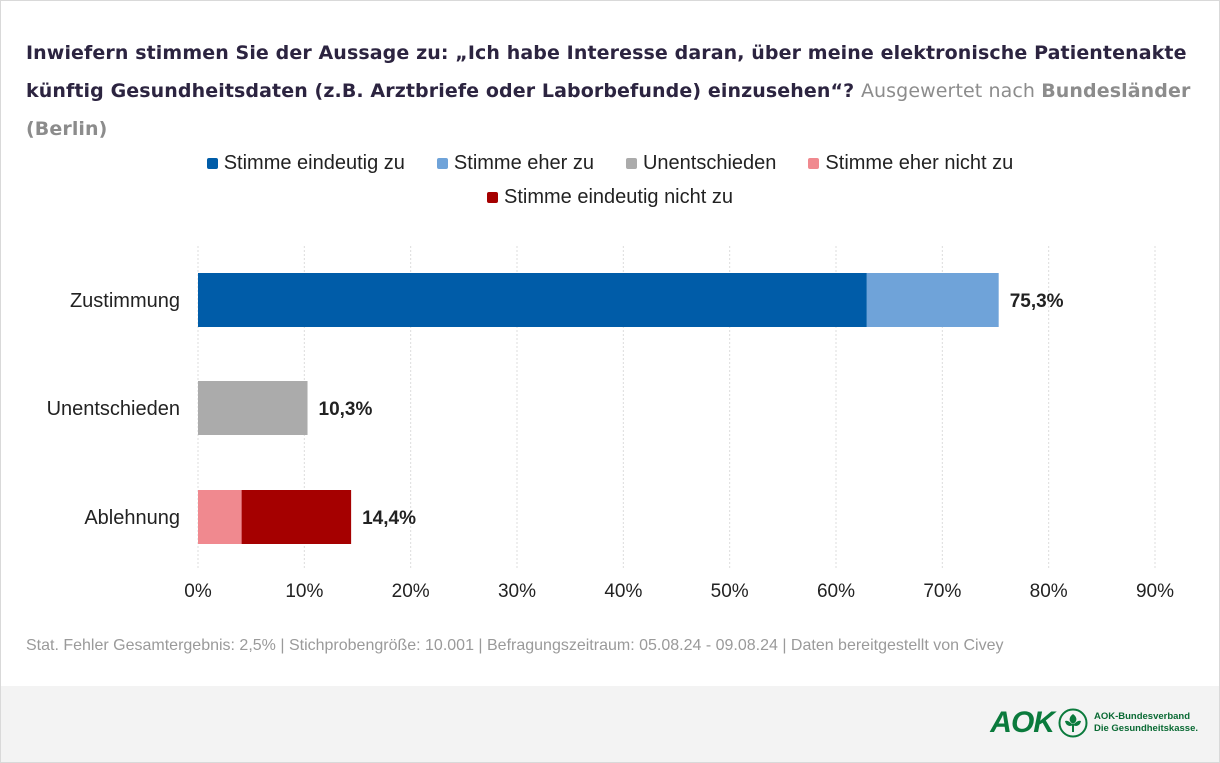  Describe the element at coordinates (623, 591) in the screenshot. I see `x-tick-label: 40%` at that location.